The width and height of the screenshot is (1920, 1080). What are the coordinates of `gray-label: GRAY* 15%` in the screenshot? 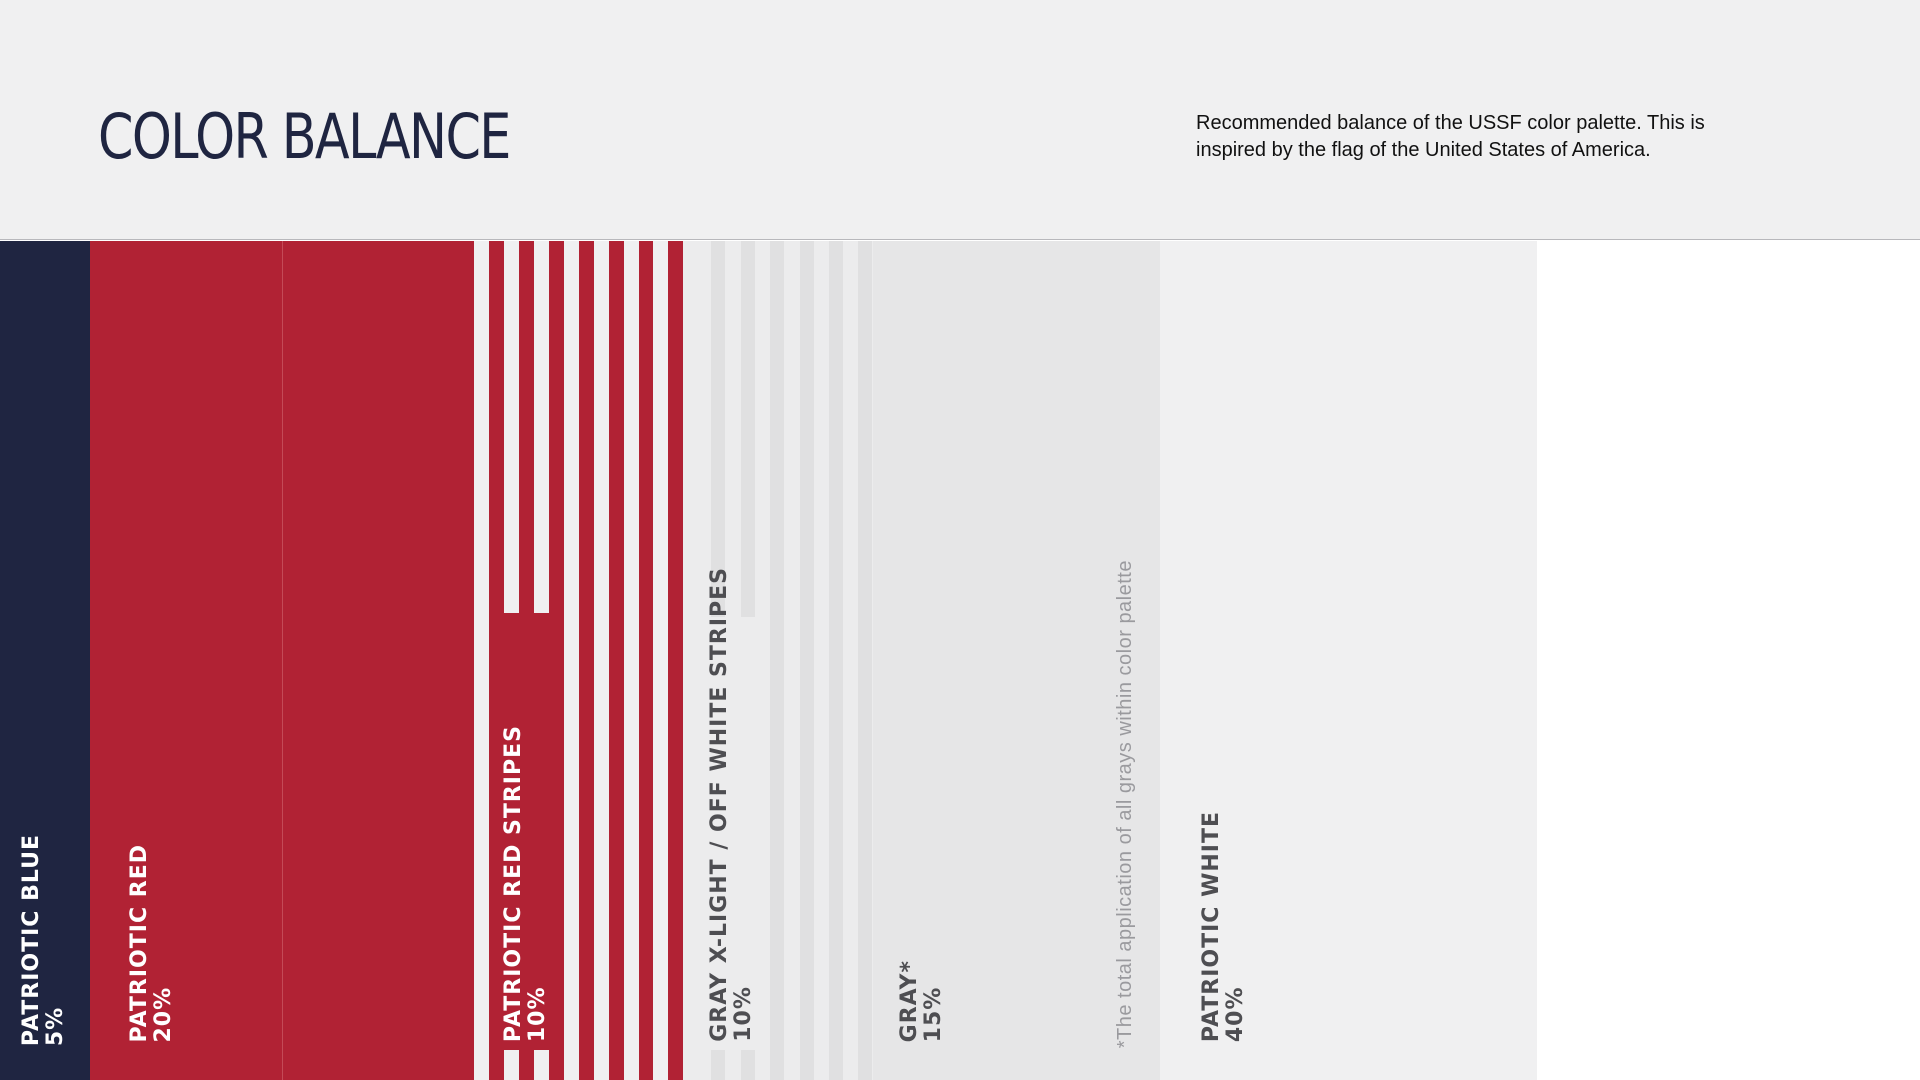 It's located at (921, 1000).